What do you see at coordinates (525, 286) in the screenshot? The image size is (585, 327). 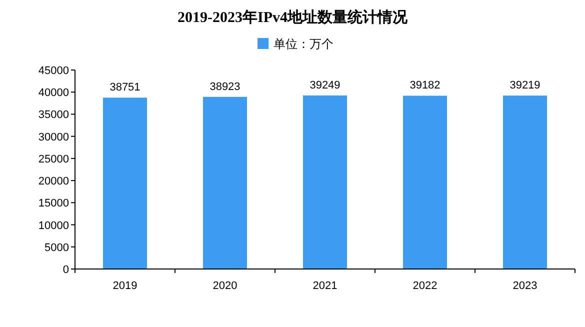 I see `x-tick-label: 2023` at bounding box center [525, 286].